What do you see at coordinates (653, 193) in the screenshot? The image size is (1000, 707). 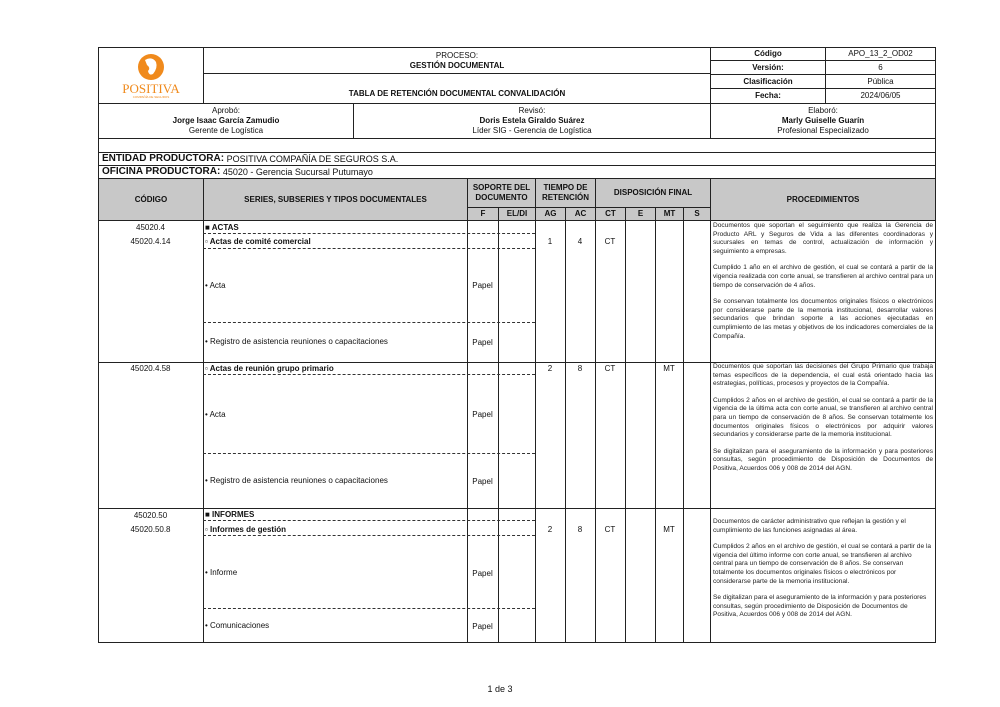 I see `col-disposicion: DISPOSICIÓN FINAL` at bounding box center [653, 193].